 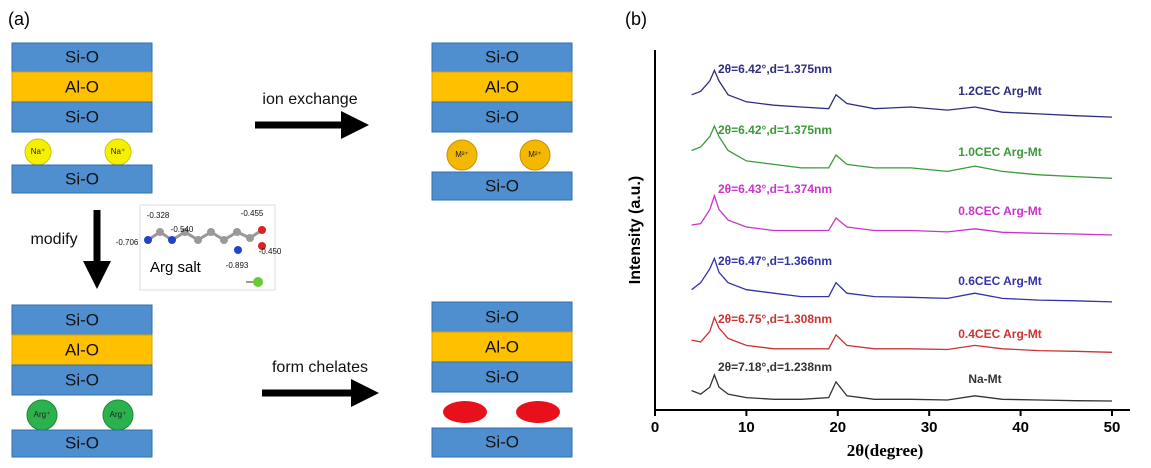 I want to click on molecule-name: Arg salt, so click(x=176, y=267).